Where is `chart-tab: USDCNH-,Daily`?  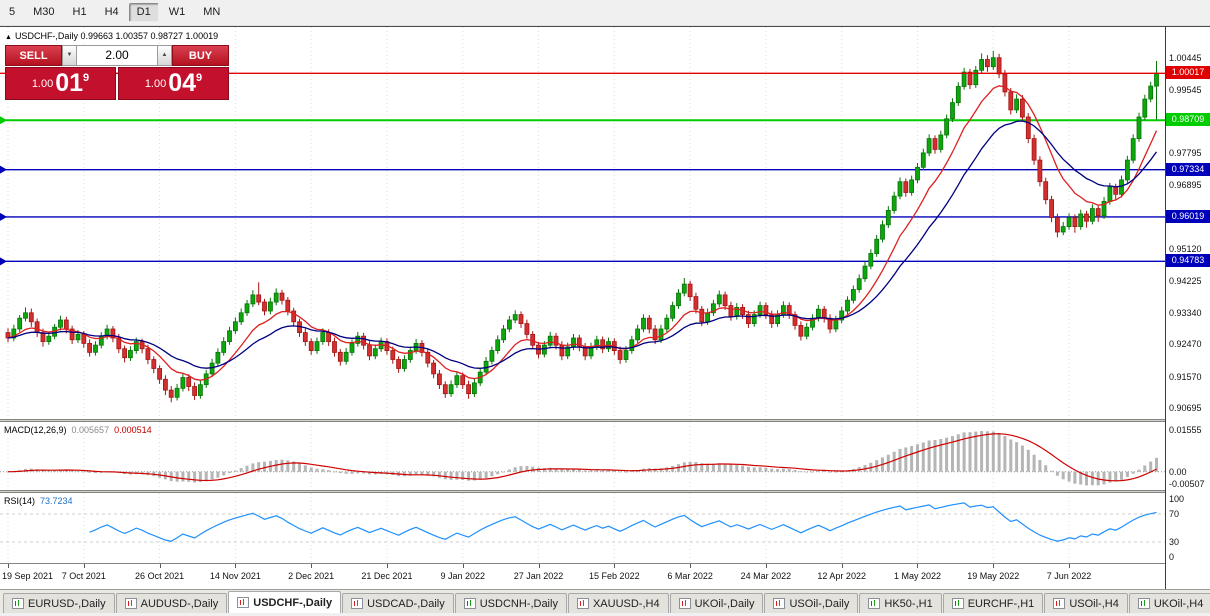 chart-tab: USDCNH-,Daily is located at coordinates (510, 603).